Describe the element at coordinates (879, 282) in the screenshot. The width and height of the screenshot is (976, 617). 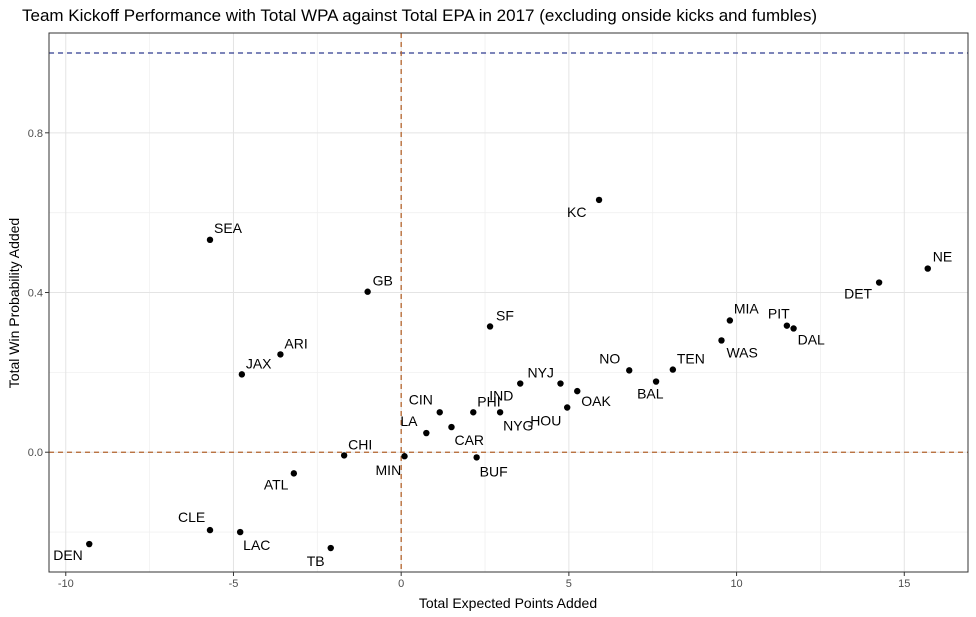
I see `data-point-det` at that location.